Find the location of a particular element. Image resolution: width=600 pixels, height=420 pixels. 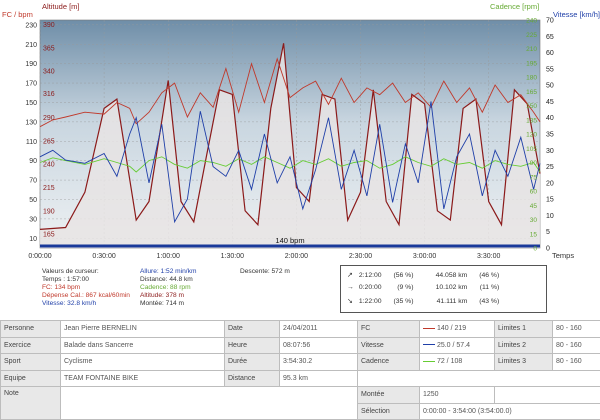

cursor-info-title: Valeurs de curseur: is located at coordinates (86, 272).